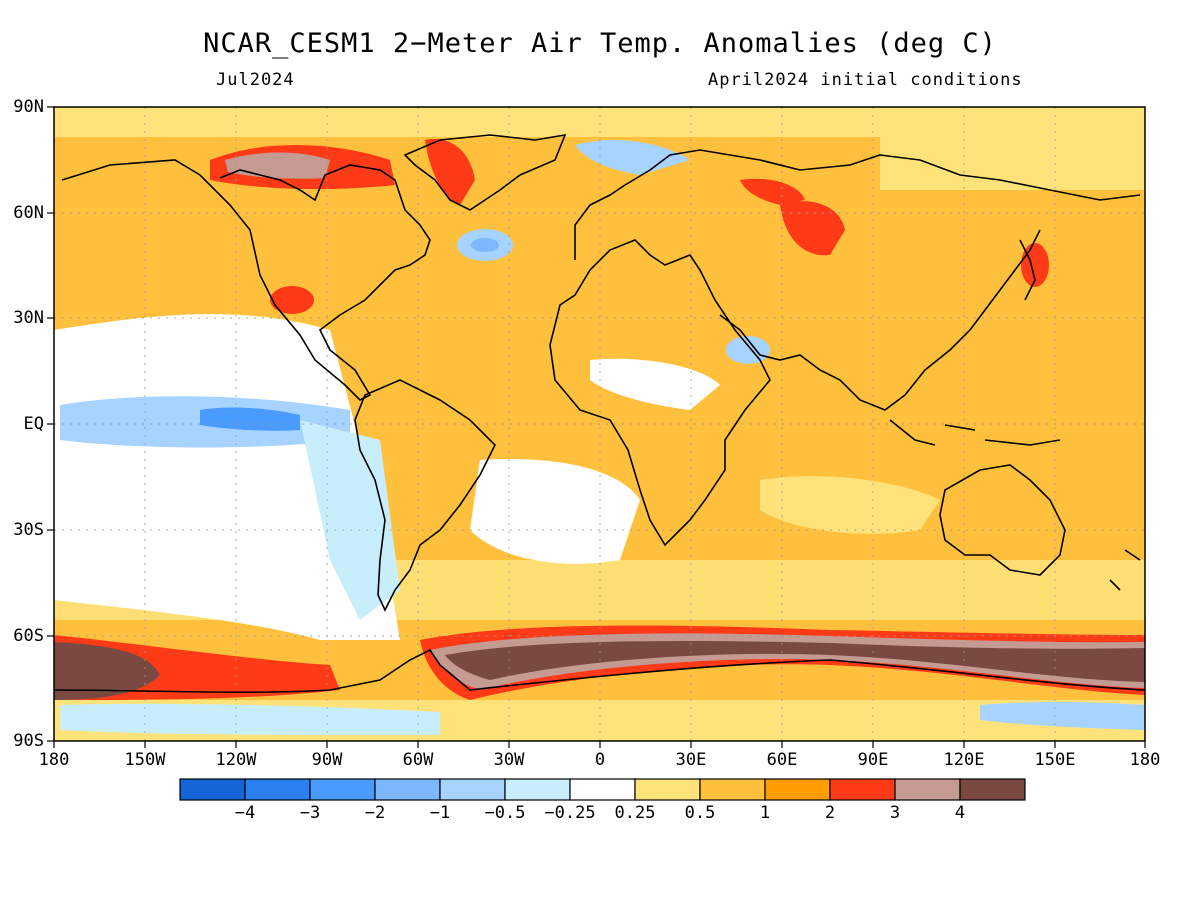 This screenshot has height=900, width=1200. What do you see at coordinates (28, 741) in the screenshot?
I see `lat-label-90s: 90S` at bounding box center [28, 741].